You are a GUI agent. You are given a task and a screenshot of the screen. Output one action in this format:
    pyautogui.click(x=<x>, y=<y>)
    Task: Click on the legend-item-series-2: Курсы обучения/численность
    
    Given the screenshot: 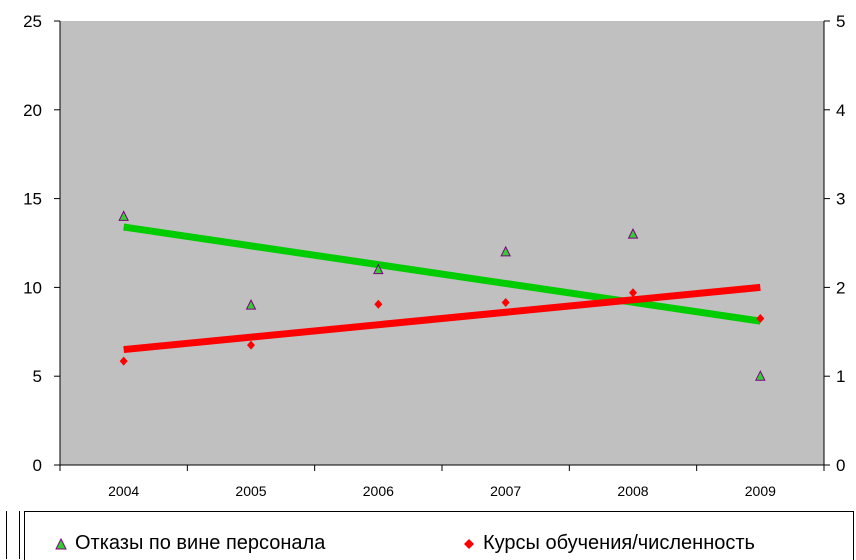 What is the action you would take?
    pyautogui.click(x=609, y=543)
    